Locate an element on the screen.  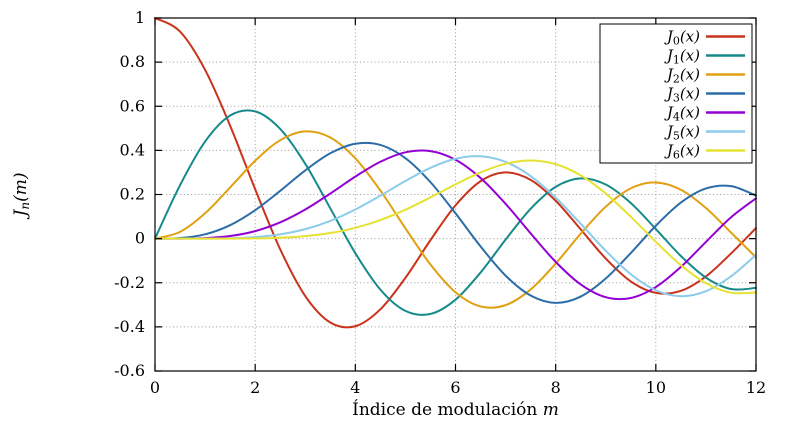
legend: J0(x)J1(x)J2(x)J3(x)J4(x)J5(x)J6(x) is located at coordinates (676, 93).